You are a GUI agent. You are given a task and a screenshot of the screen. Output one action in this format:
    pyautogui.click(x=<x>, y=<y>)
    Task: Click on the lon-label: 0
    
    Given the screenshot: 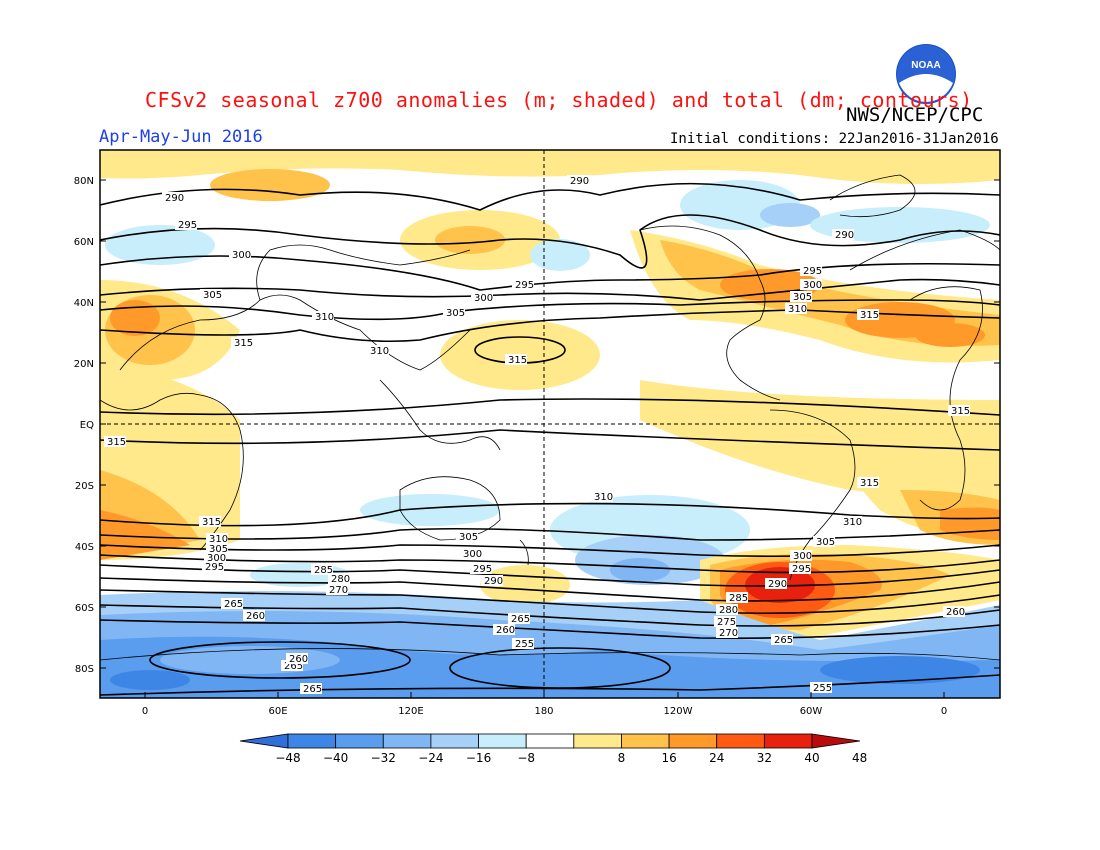 What is the action you would take?
    pyautogui.click(x=944, y=711)
    